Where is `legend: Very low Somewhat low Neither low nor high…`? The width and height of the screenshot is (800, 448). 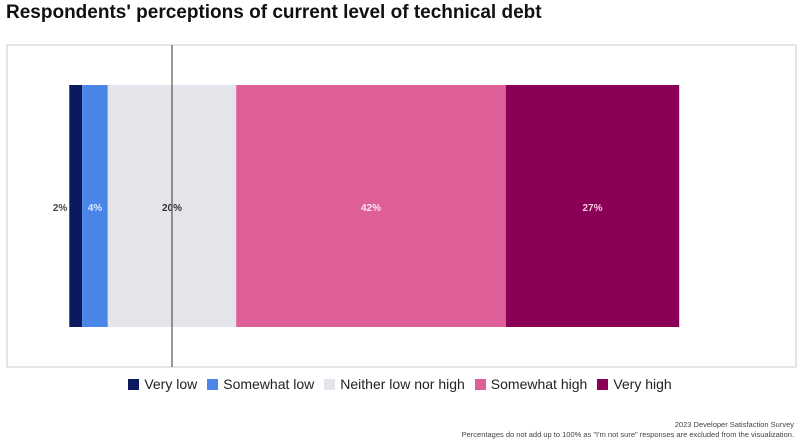
legend: Very low Somewhat low Neither low nor high… is located at coordinates (400, 384).